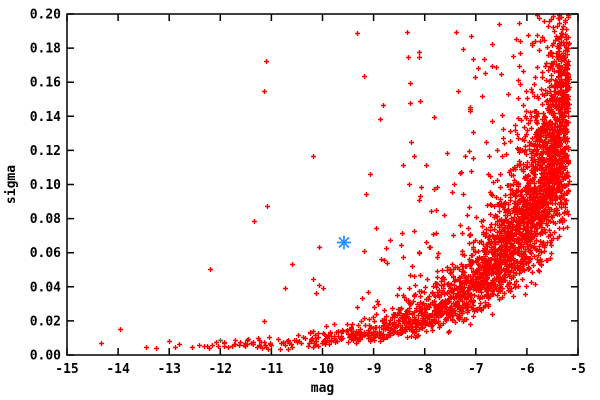  What do you see at coordinates (578, 369) in the screenshot?
I see `x-tick-label: -5` at bounding box center [578, 369].